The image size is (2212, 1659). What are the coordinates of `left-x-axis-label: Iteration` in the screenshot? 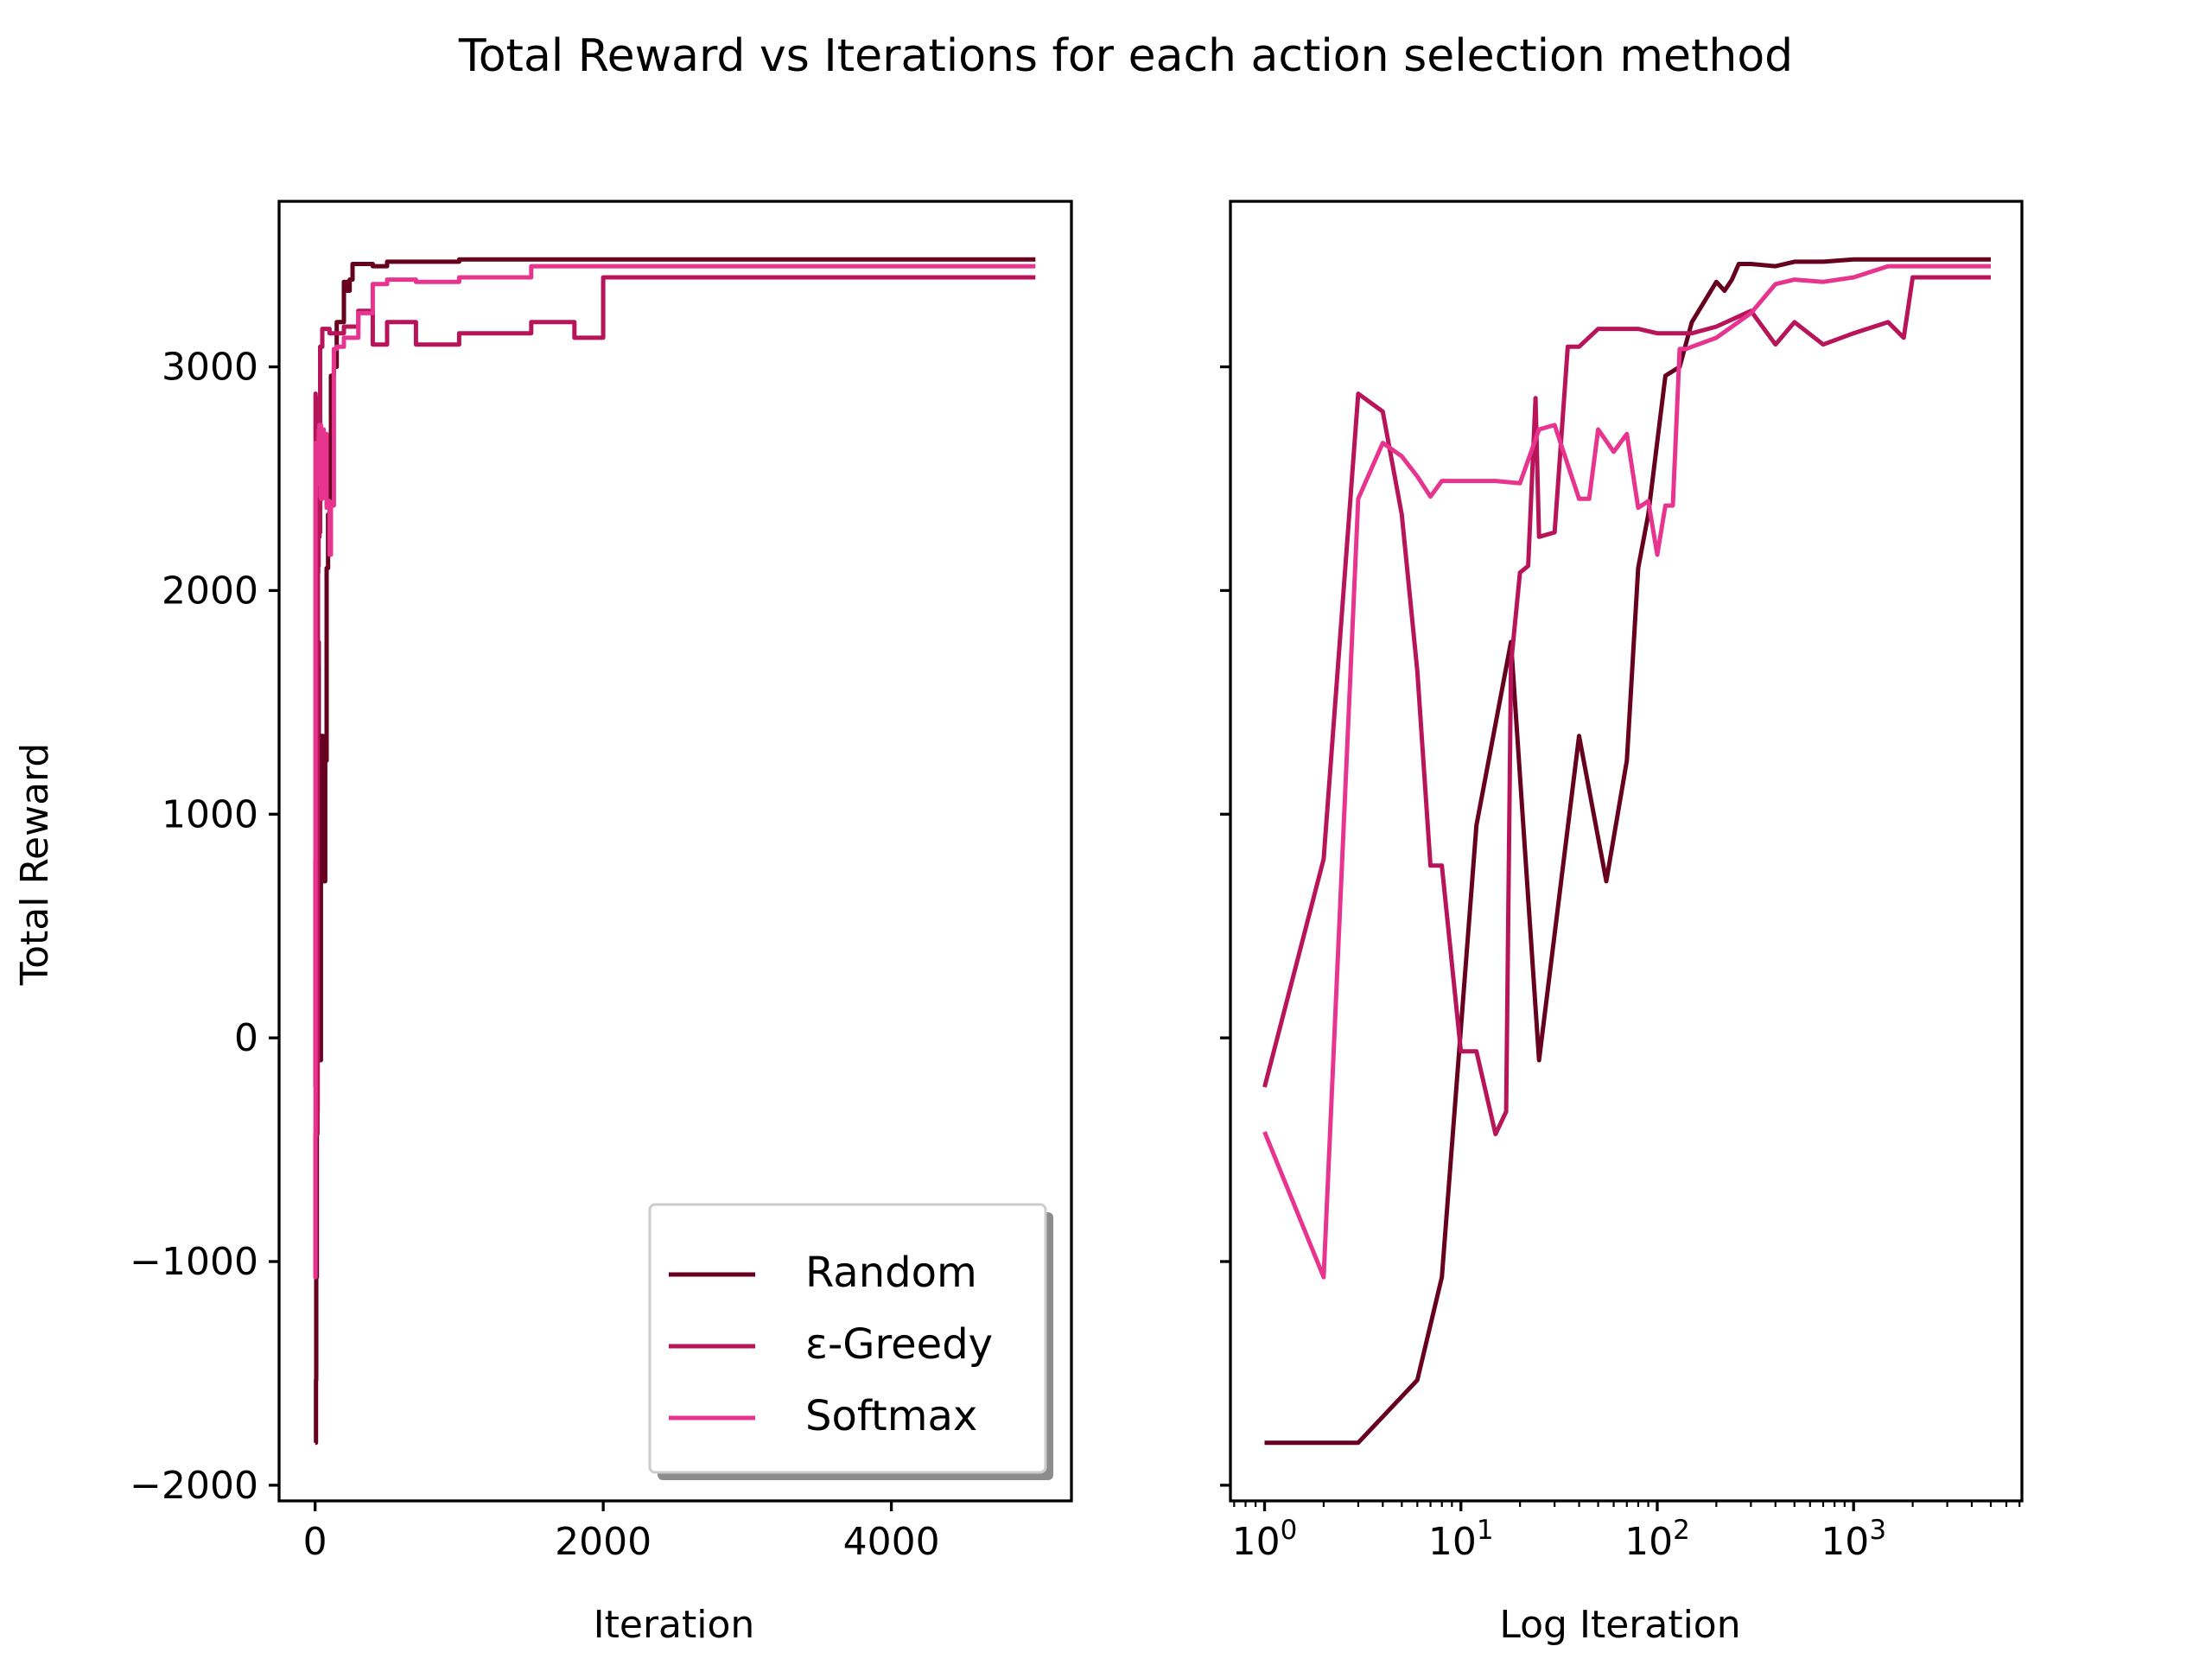 It's located at (674, 1625).